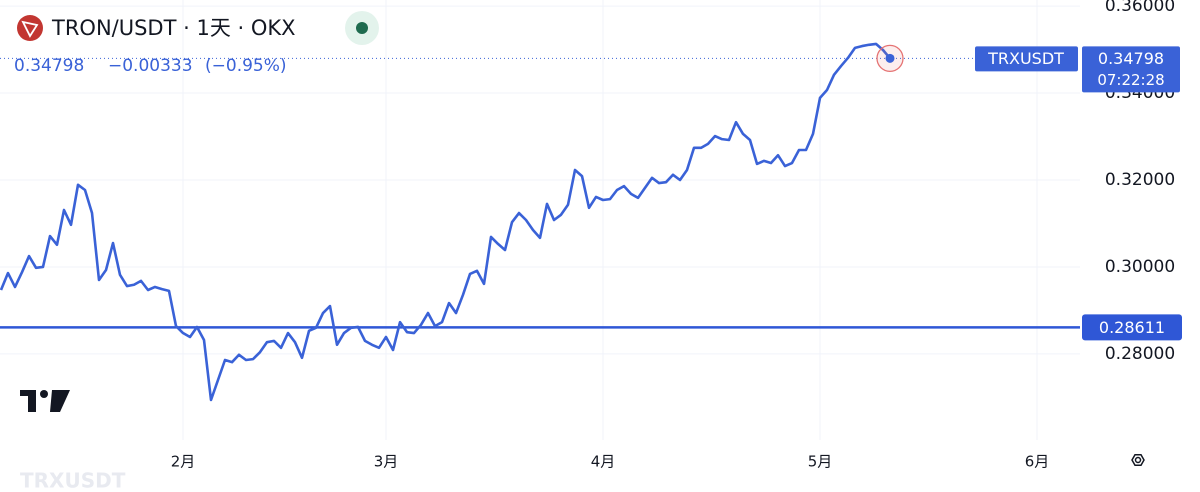 This screenshot has width=1200, height=492. What do you see at coordinates (386, 462) in the screenshot?
I see `x-tick-label: 3月` at bounding box center [386, 462].